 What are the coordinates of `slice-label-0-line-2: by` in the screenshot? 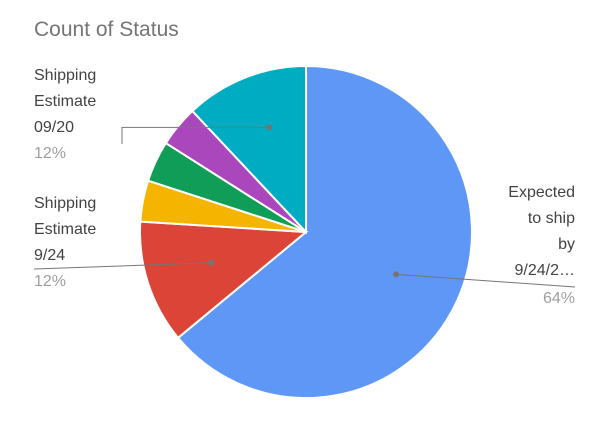 It's located at (566, 244).